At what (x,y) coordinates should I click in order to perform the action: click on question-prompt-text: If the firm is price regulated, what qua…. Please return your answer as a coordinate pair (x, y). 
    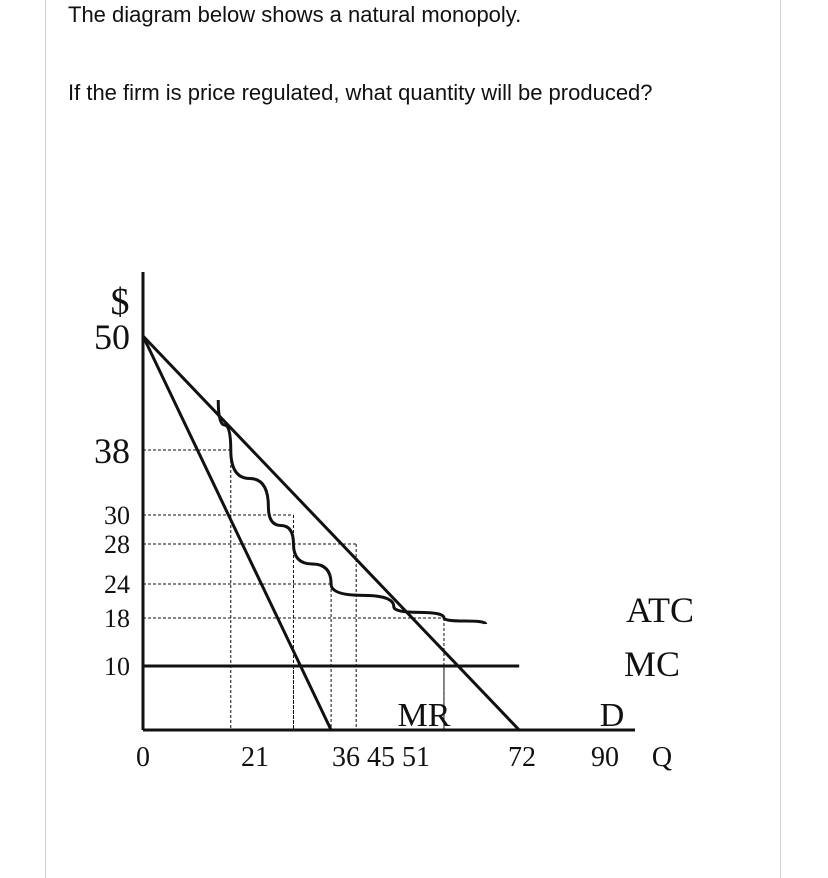
    Looking at the image, I should click on (360, 92).